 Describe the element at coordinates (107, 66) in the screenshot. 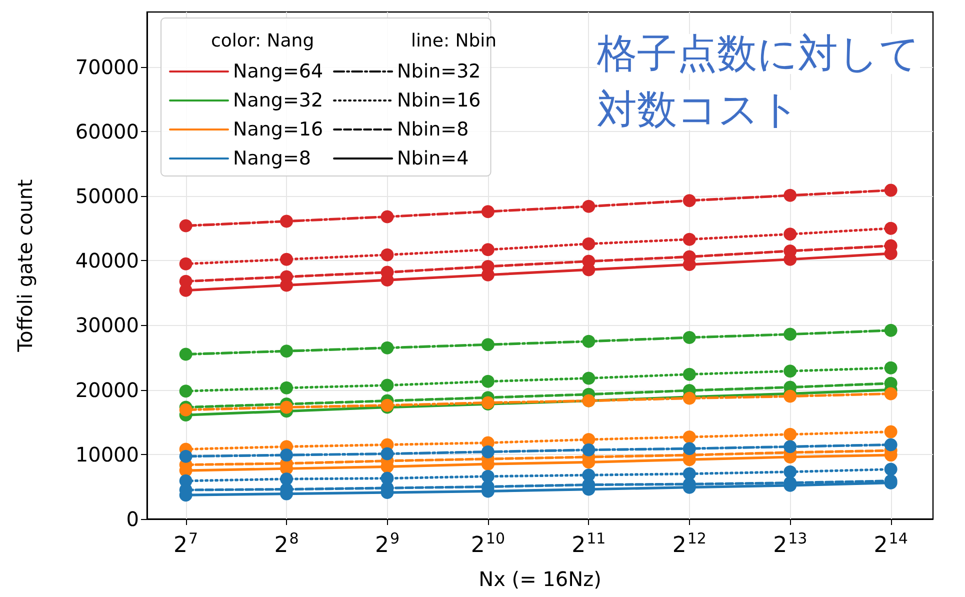

I see `y-tick-label: 70000` at that location.